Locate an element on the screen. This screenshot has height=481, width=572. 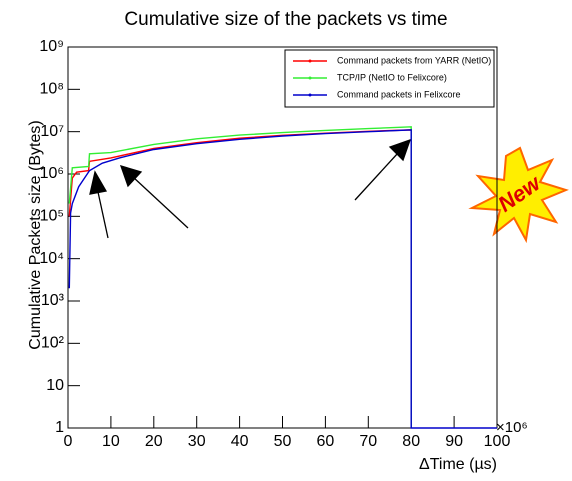
y-tick-label: 10⁶ is located at coordinates (52, 173).